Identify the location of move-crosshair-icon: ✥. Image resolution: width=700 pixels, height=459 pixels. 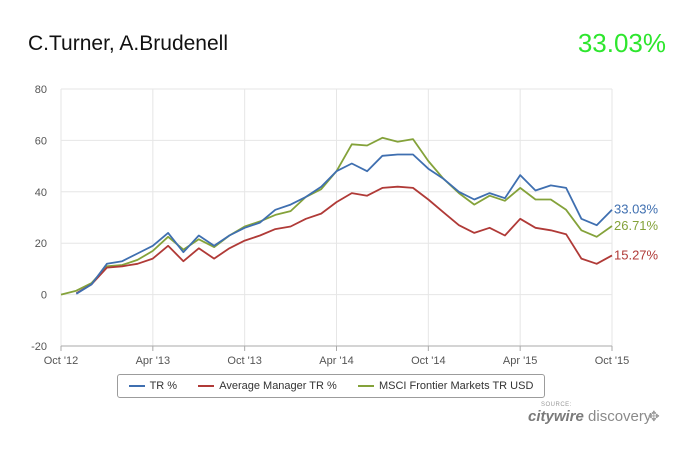
(654, 416).